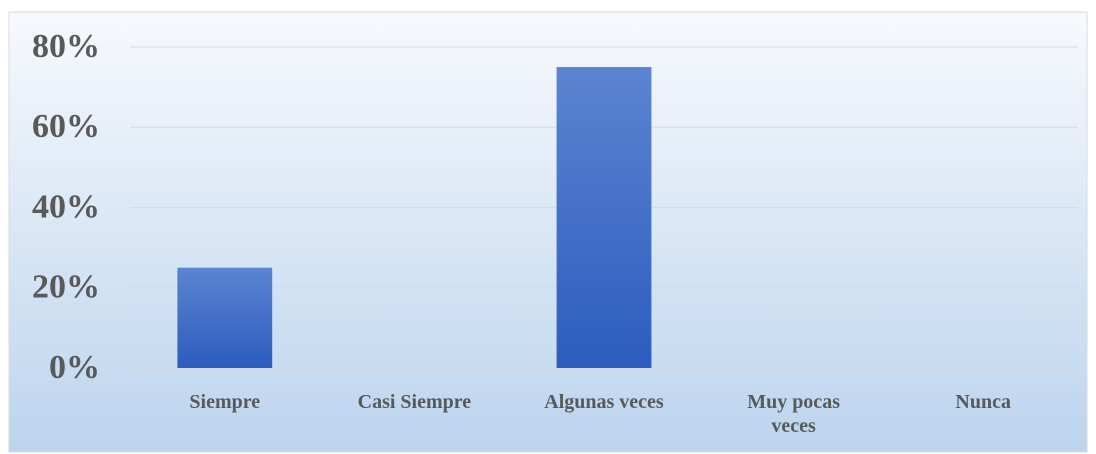 This screenshot has height=454, width=1096. I want to click on y-tick-label: 20%, so click(66, 287).